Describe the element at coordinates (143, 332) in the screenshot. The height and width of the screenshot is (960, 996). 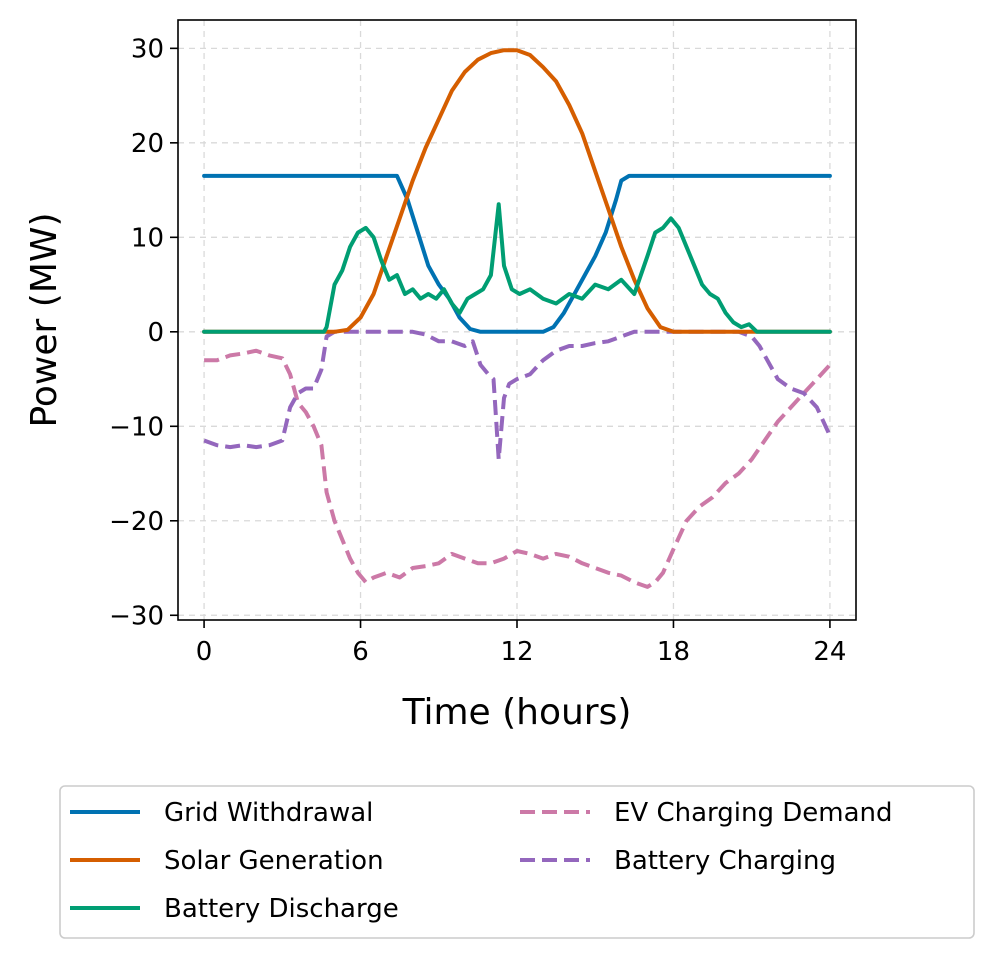
I see `y-axis: −30 −20 −10 0 10 20 30` at that location.